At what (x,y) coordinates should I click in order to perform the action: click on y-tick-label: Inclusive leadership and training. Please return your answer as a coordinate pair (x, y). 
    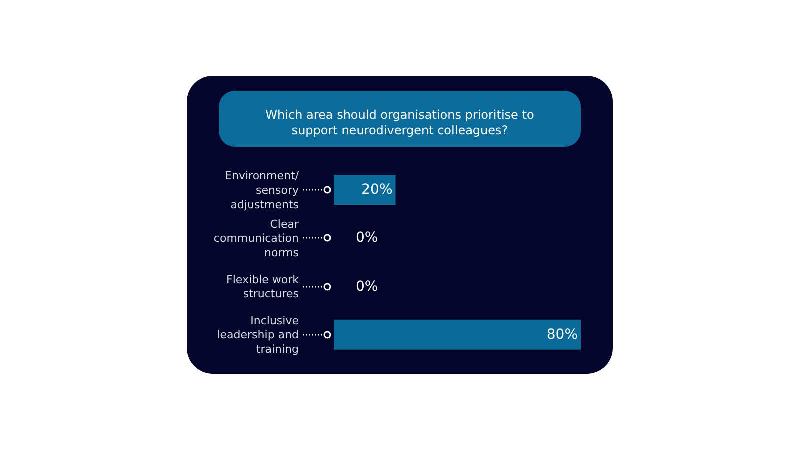
    Looking at the image, I should click on (258, 335).